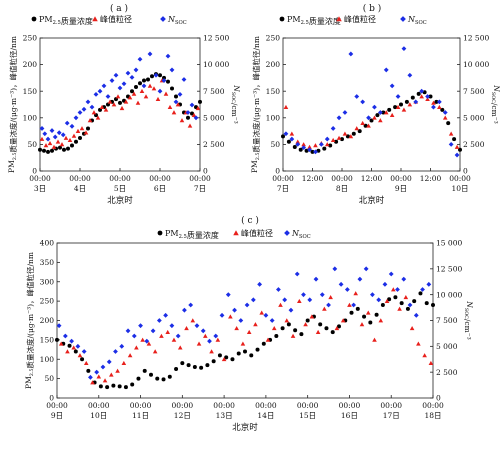 The width and height of the screenshot is (500, 449). I want to click on y-right-axis-label: NSOC/cm⁻³, so click(468, 319).